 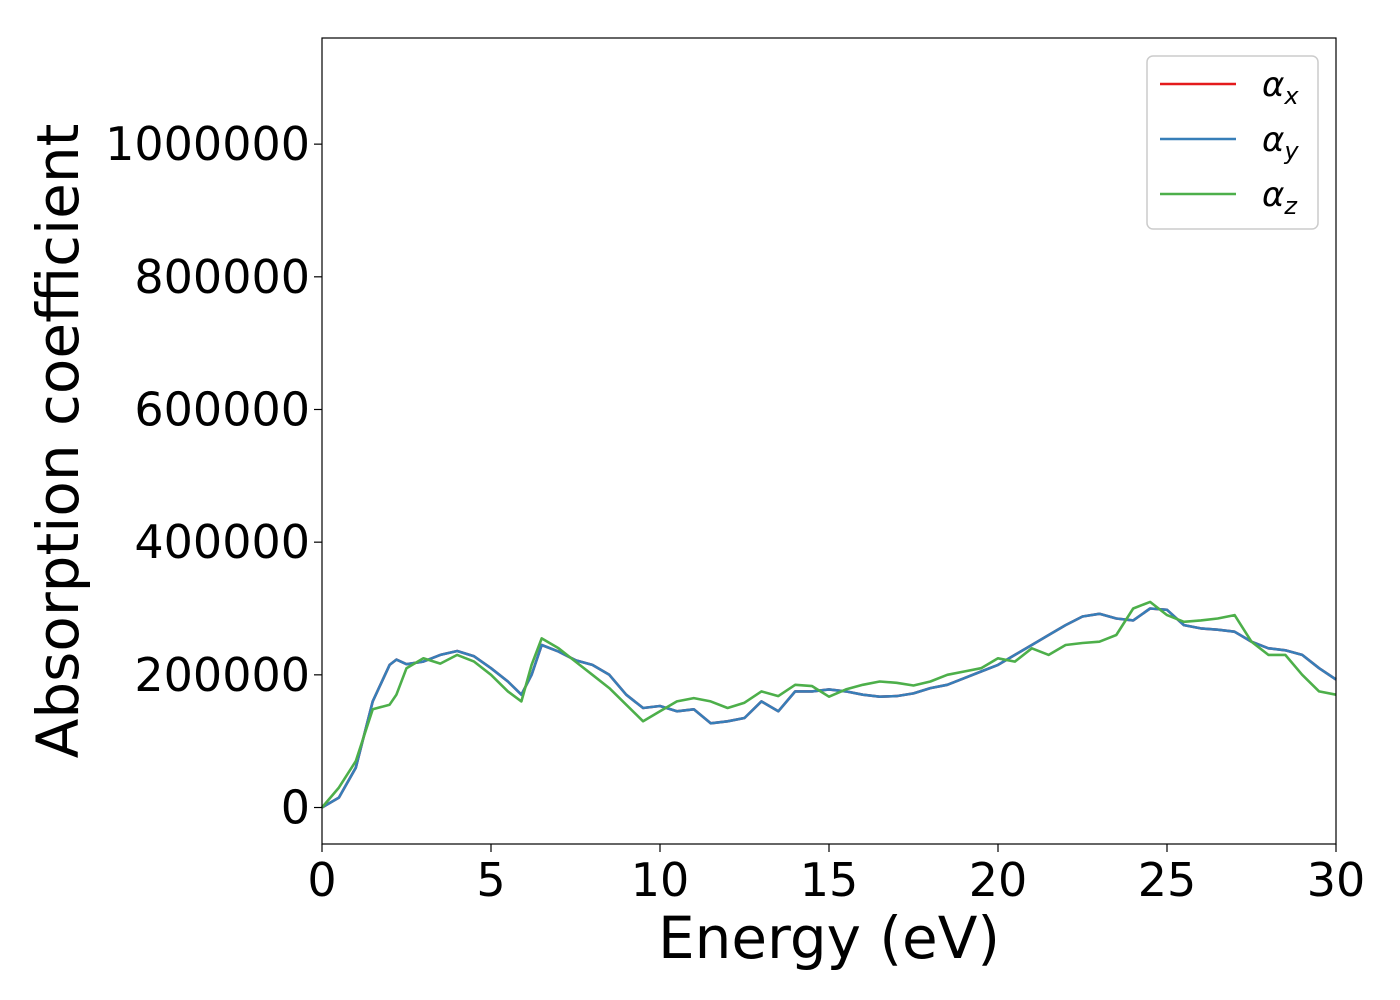 I want to click on x-tick-label: 25, so click(x=1167, y=880).